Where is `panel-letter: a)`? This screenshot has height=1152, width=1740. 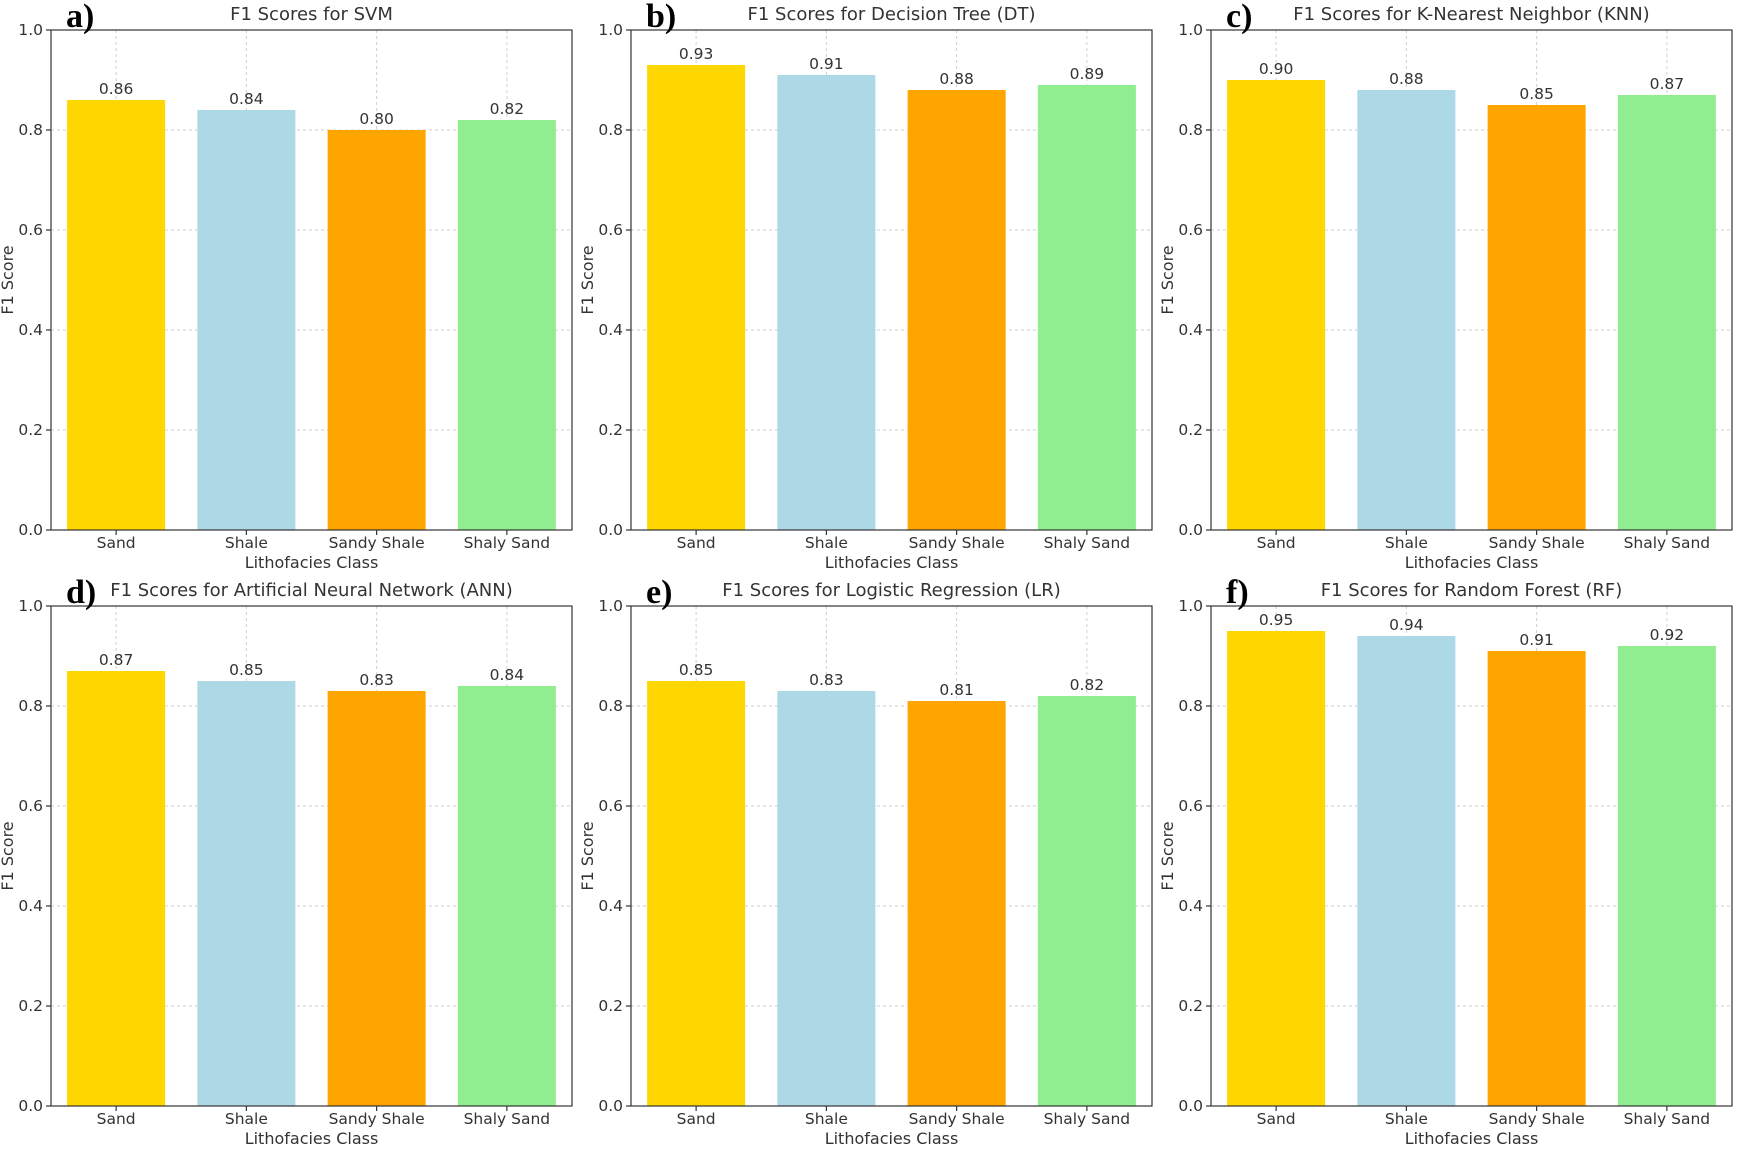
panel-letter: a) is located at coordinates (80, 17).